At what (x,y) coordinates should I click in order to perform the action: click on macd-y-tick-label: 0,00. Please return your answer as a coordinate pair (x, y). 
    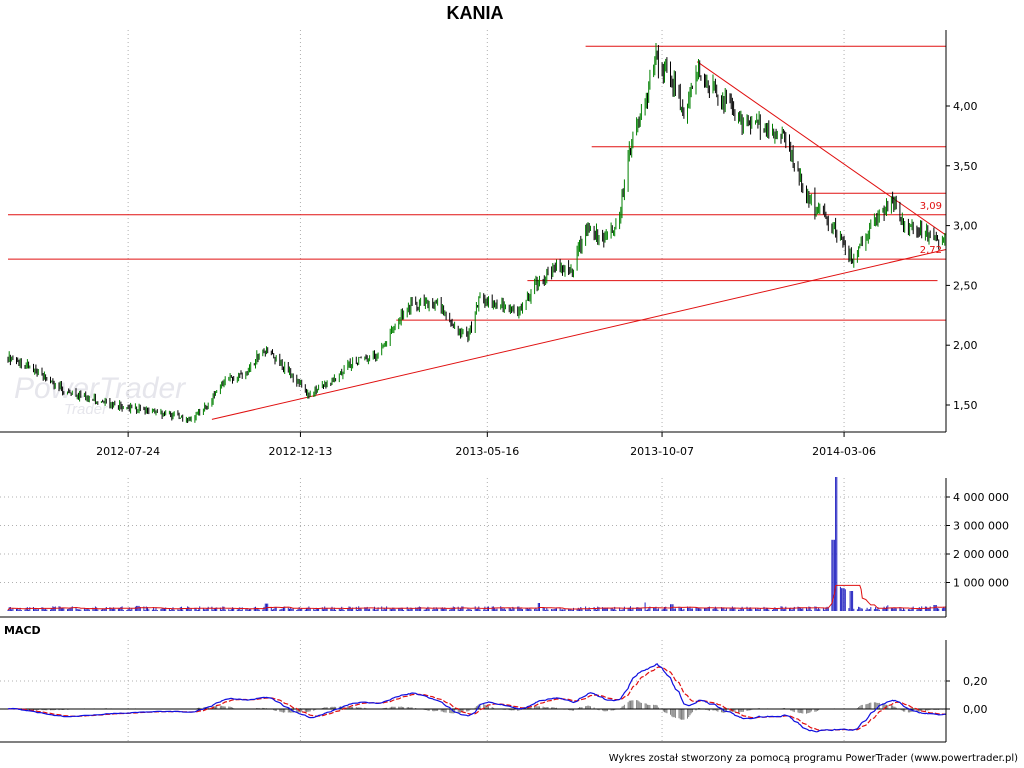
    Looking at the image, I should click on (975, 709).